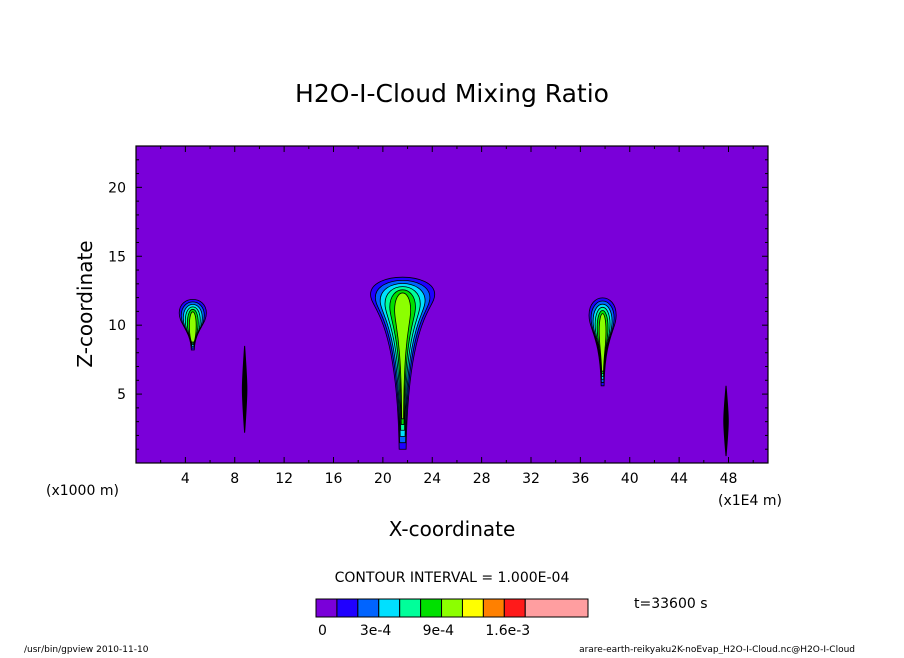  What do you see at coordinates (531, 479) in the screenshot?
I see `x-tick-label: 32` at bounding box center [531, 479].